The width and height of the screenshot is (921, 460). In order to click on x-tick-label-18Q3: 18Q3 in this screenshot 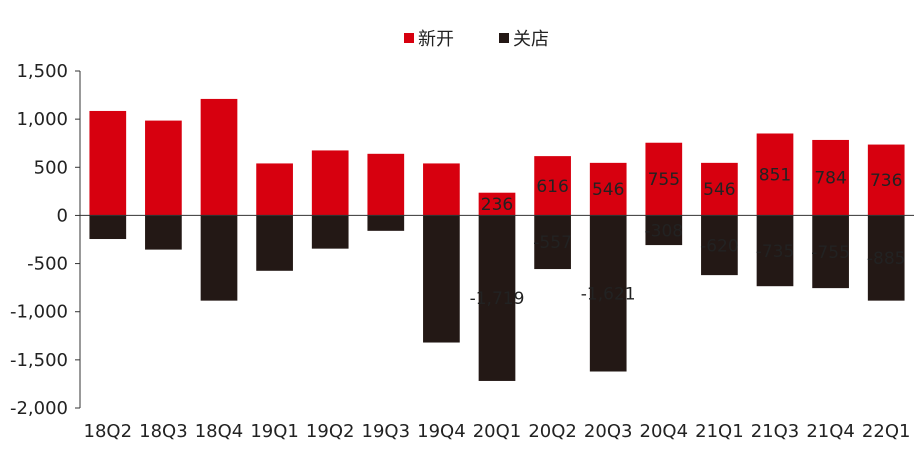, I will do `click(163, 431)`.